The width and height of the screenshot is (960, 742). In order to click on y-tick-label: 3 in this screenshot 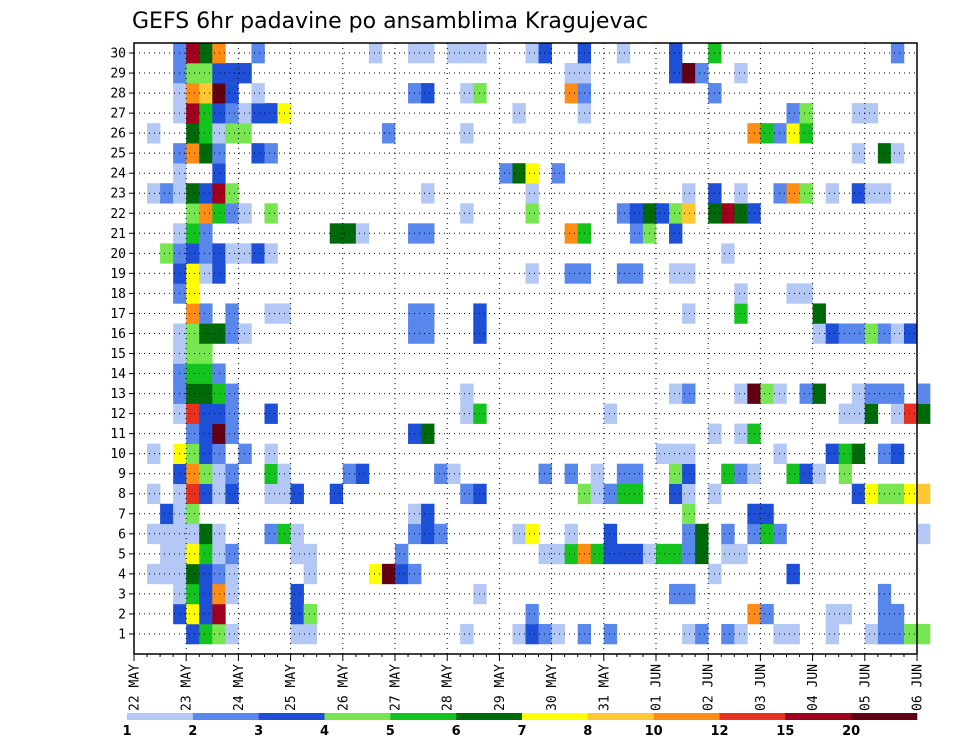, I will do `click(122, 594)`.